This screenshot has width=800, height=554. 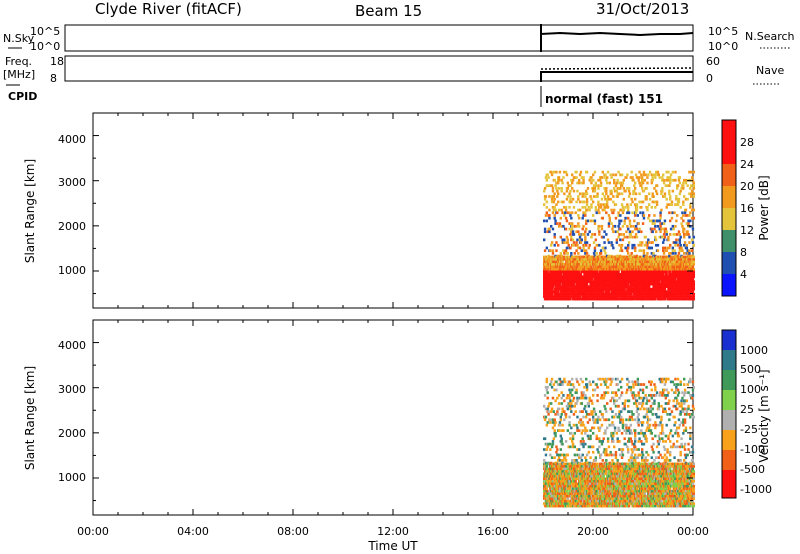 What do you see at coordinates (747, 208) in the screenshot?
I see `power-cbar-tick-16: 16` at bounding box center [747, 208].